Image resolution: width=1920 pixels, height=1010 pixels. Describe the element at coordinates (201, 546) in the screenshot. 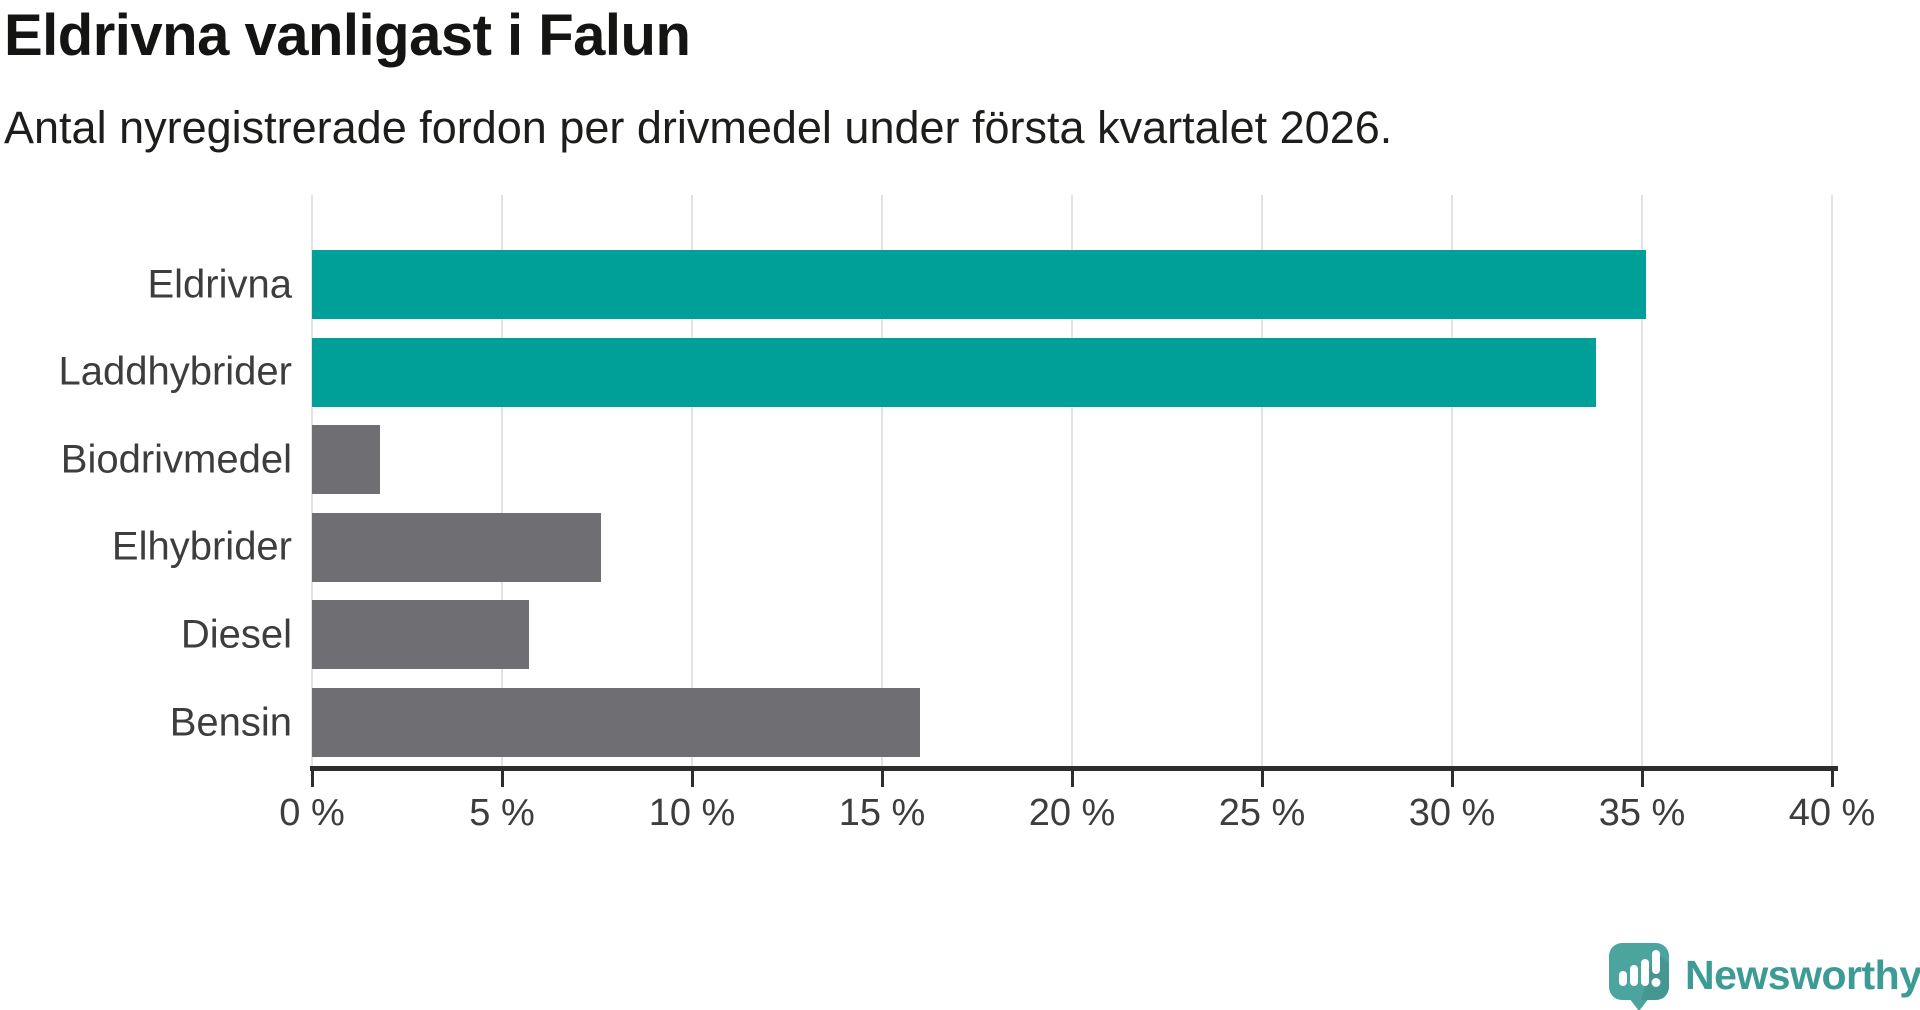

I see `category-label: Elhybrider` at that location.